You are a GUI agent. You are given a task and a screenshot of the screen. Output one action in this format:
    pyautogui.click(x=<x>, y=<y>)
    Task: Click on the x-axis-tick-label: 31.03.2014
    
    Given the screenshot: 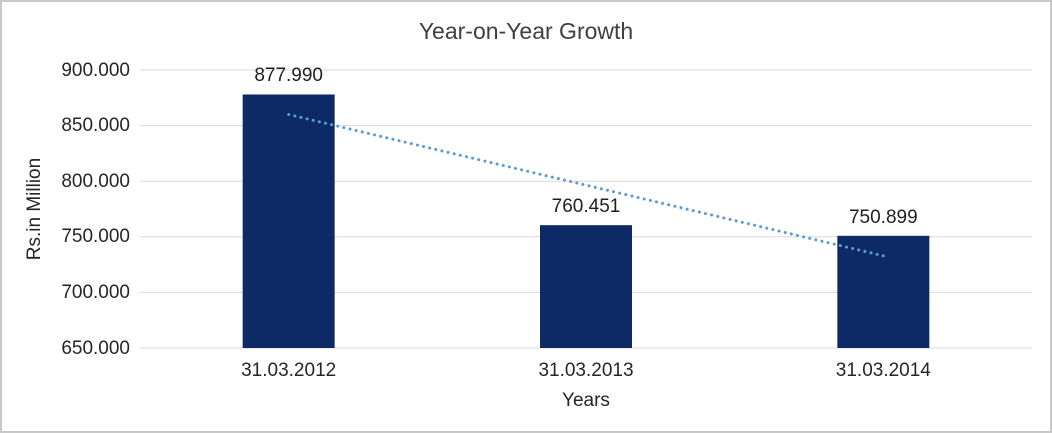 What is the action you would take?
    pyautogui.click(x=883, y=370)
    